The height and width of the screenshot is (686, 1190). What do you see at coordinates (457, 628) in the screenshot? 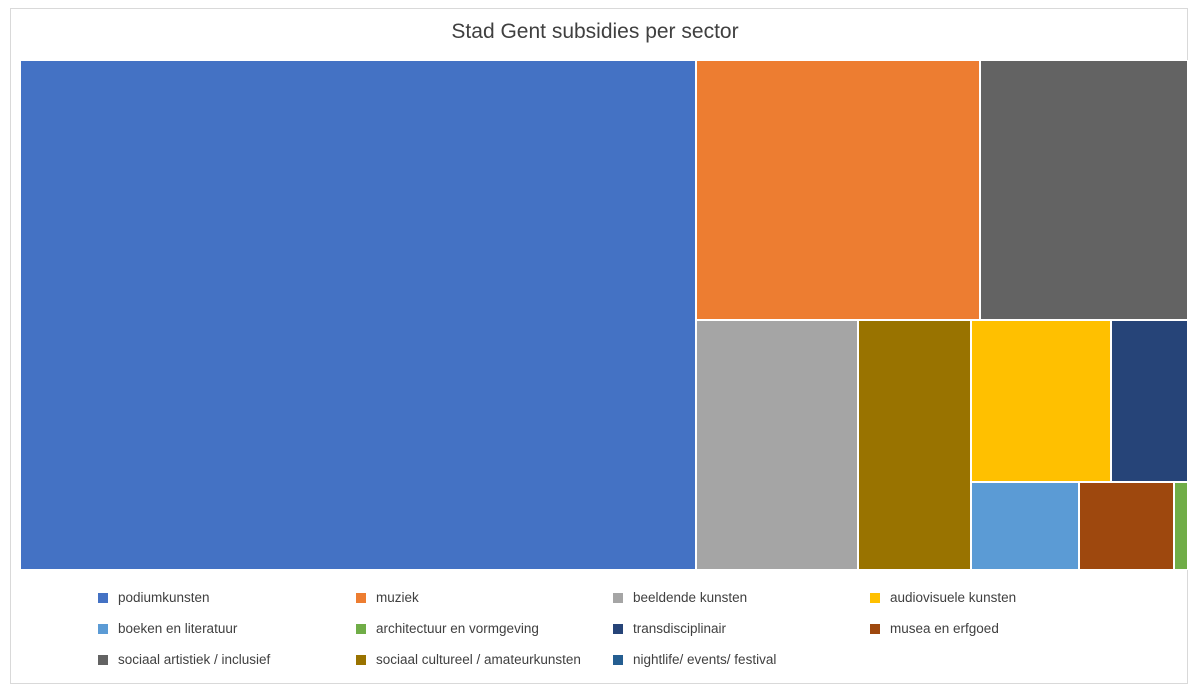
I see `legend-label: architectuur en vormgeving` at bounding box center [457, 628].